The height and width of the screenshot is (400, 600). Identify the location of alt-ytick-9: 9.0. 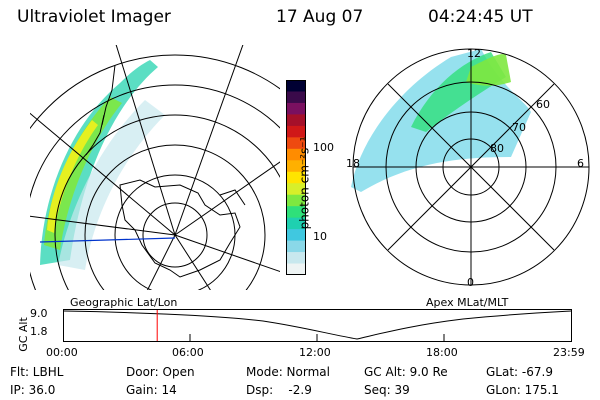
(39, 313).